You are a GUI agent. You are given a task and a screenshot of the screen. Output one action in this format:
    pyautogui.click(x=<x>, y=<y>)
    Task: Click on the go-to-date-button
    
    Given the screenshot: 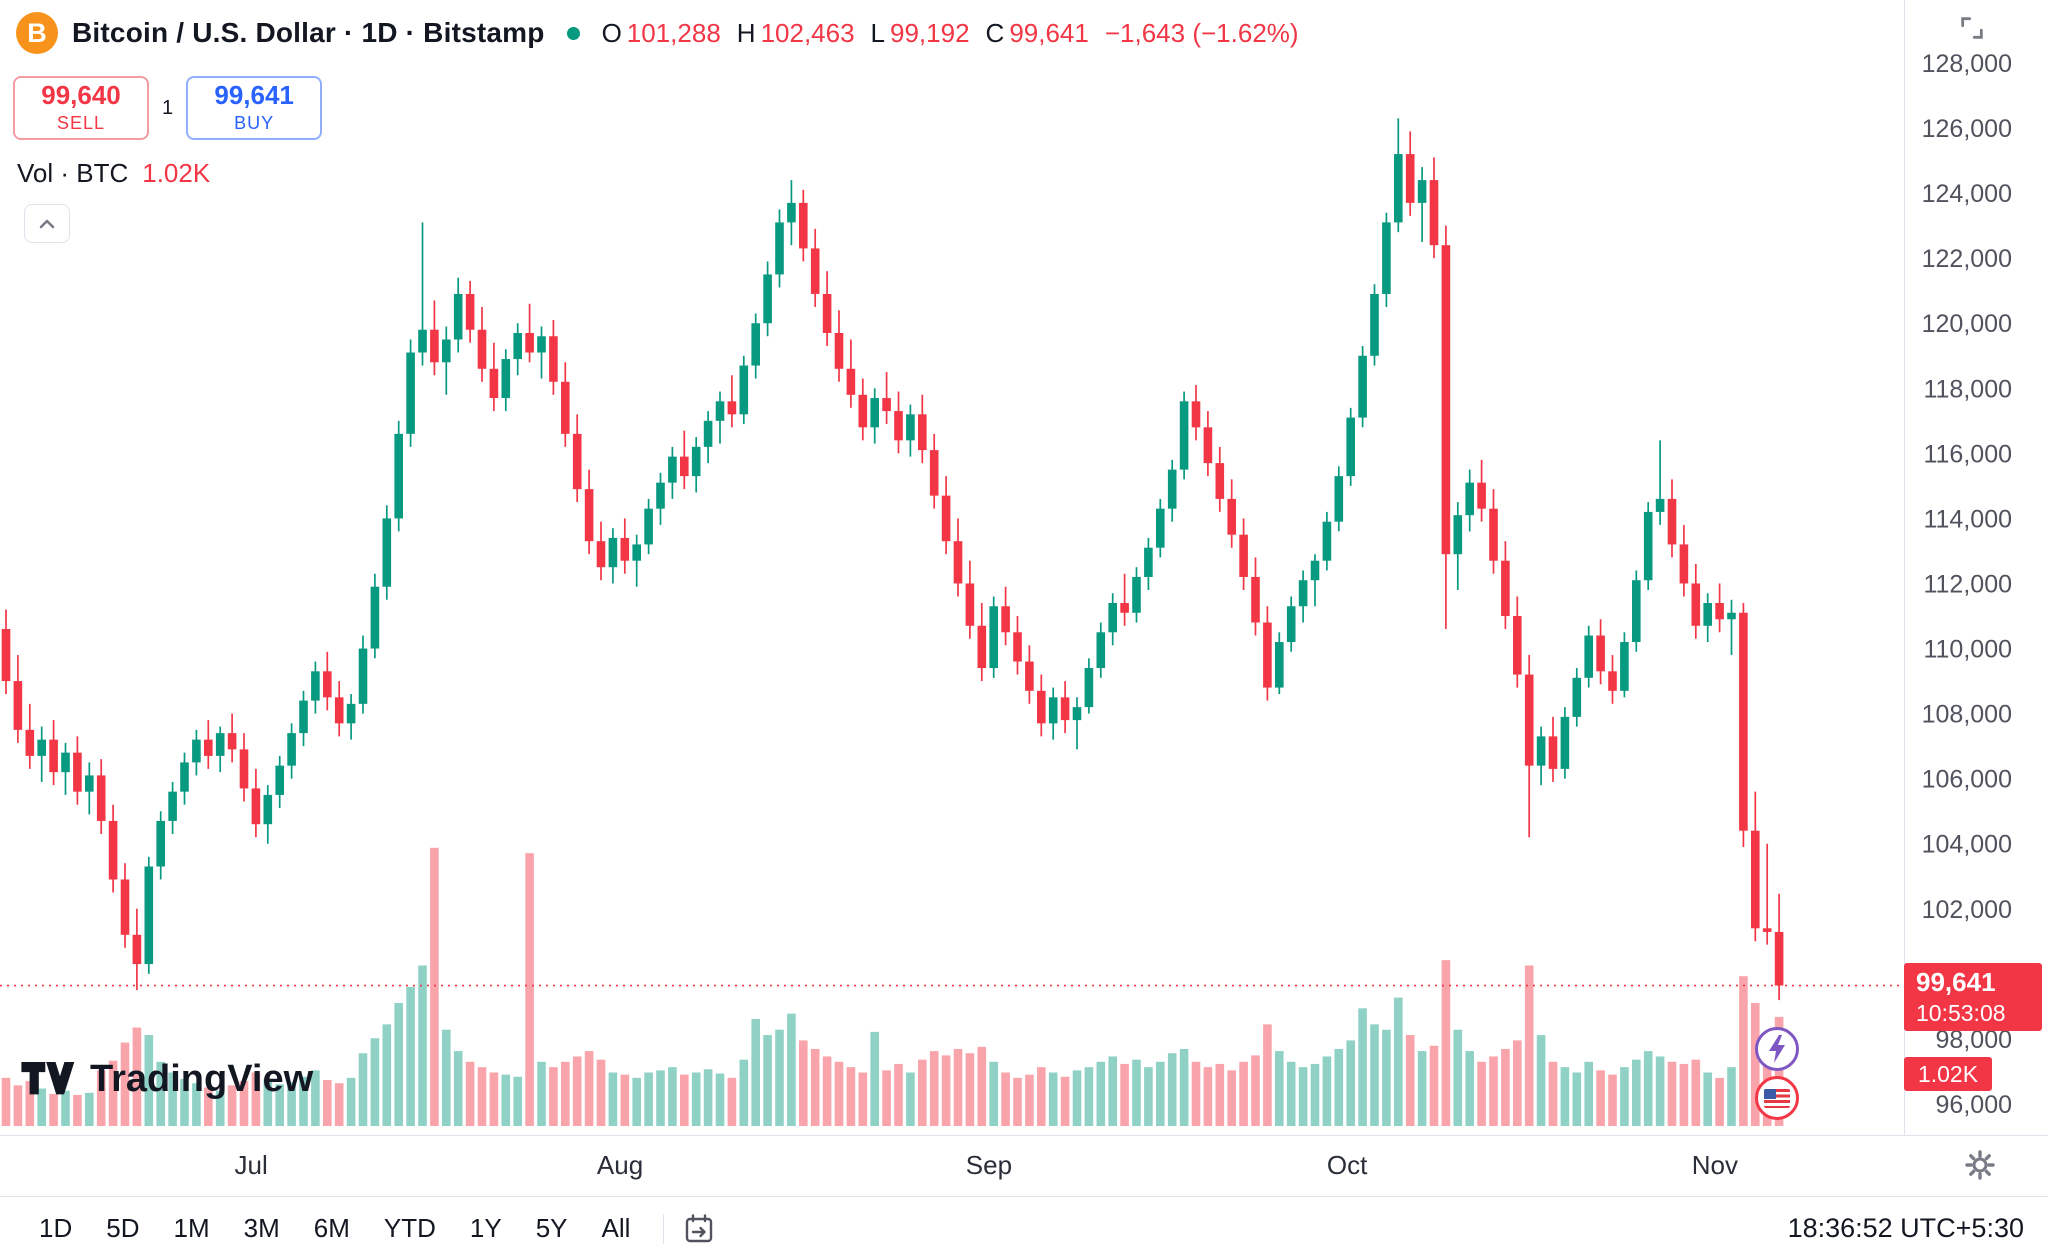 What is the action you would take?
    pyautogui.click(x=699, y=1229)
    